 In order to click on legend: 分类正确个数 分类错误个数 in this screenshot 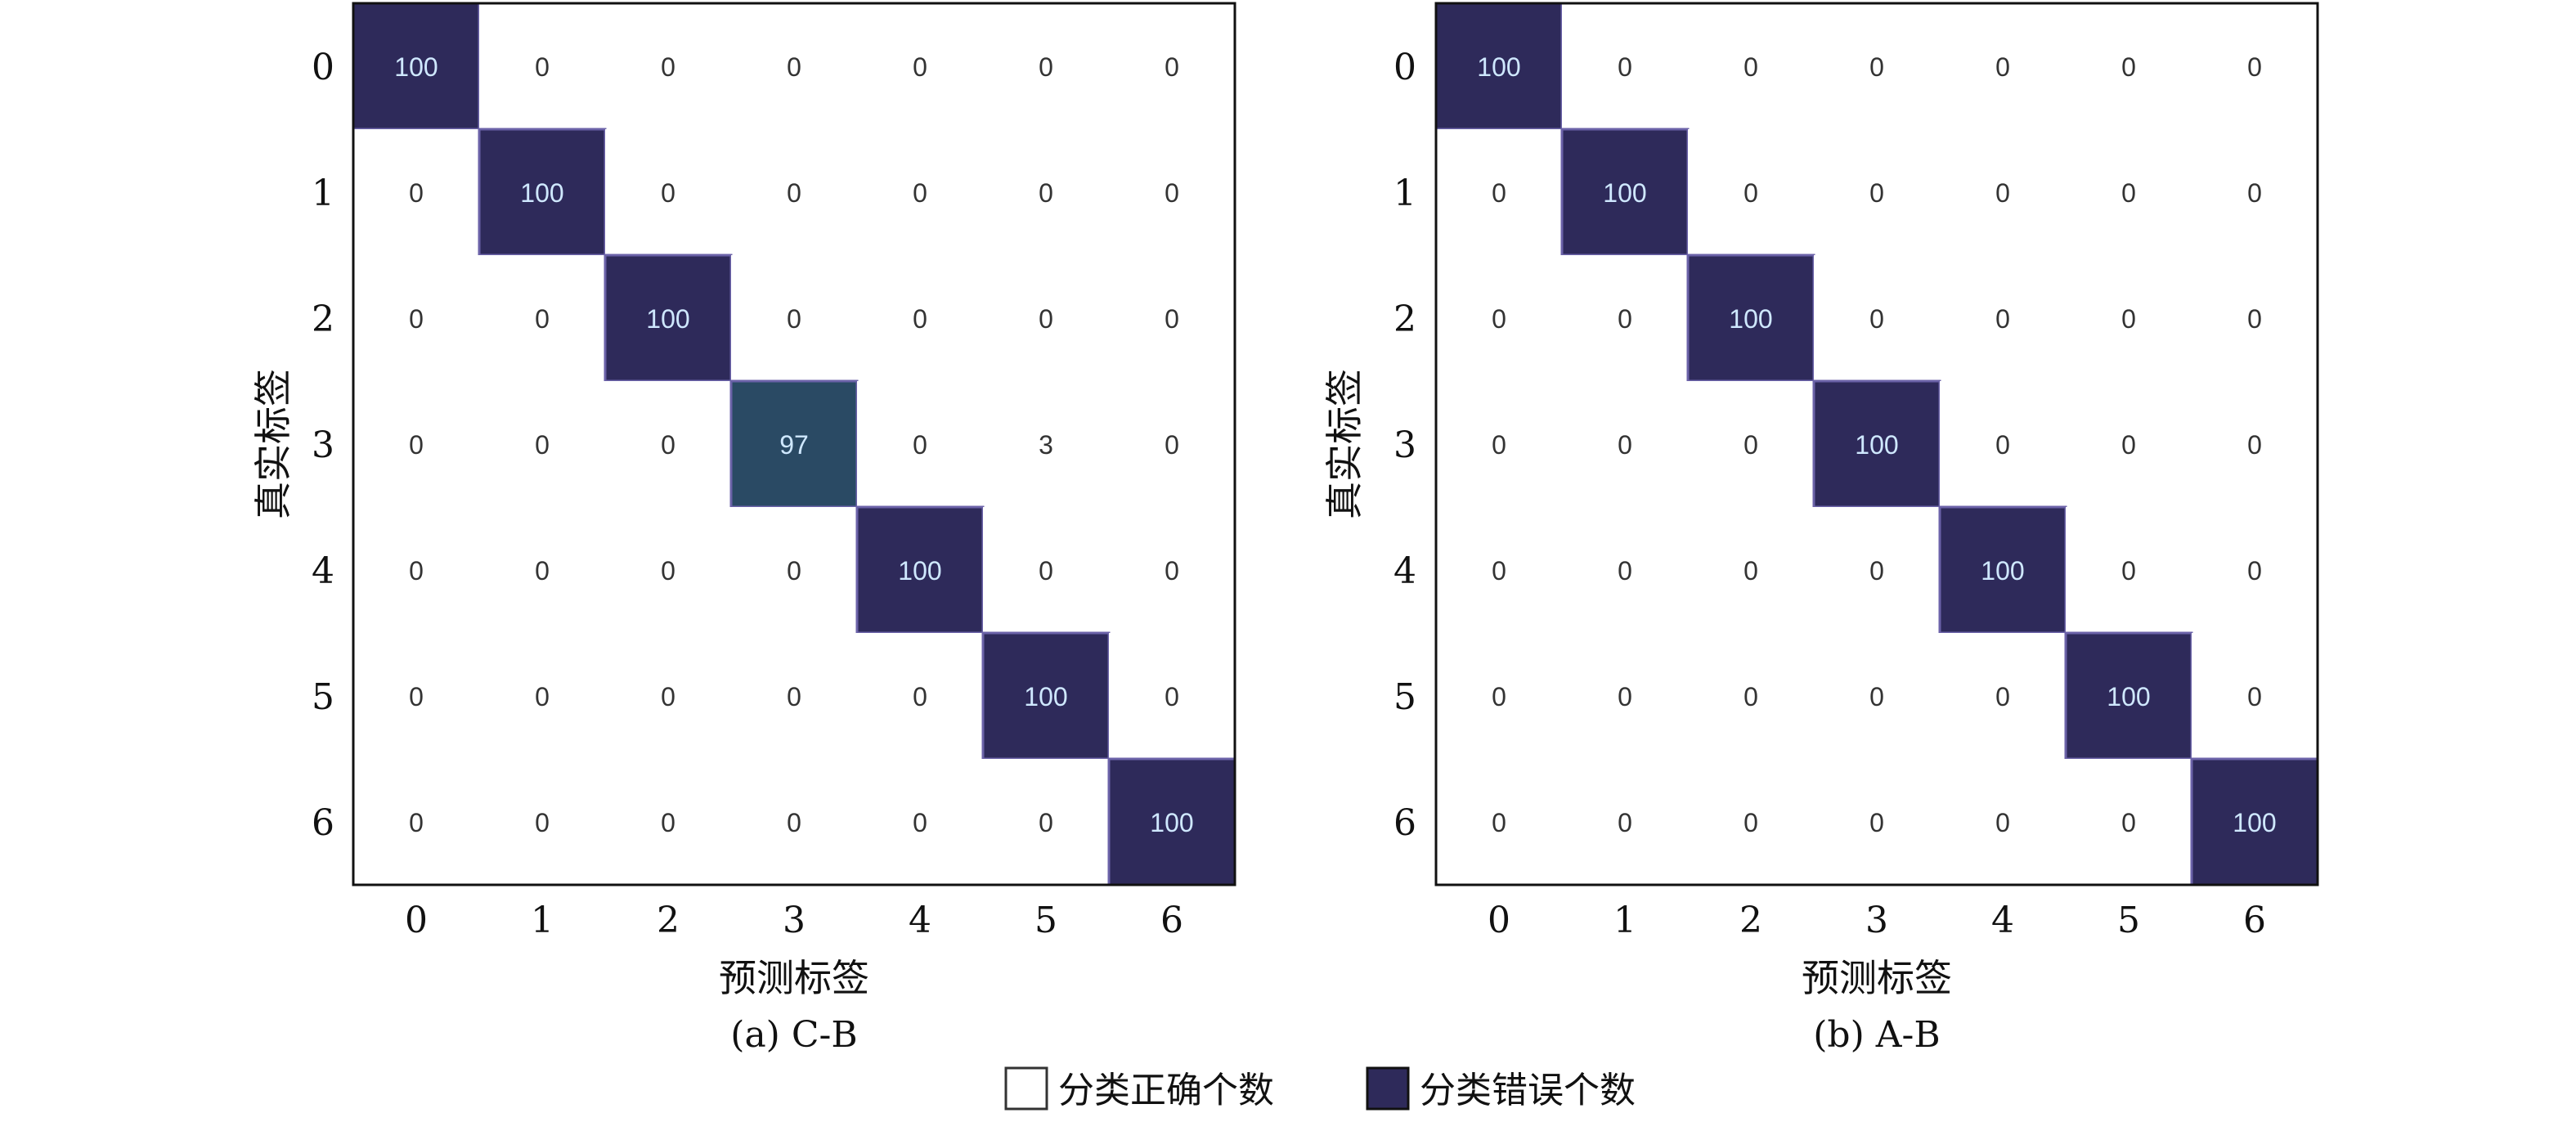, I will do `click(1320, 1088)`.